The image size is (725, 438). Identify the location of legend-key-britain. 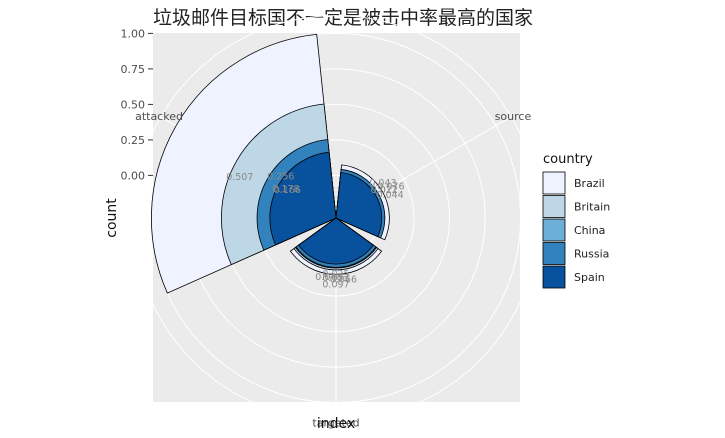
(554, 206).